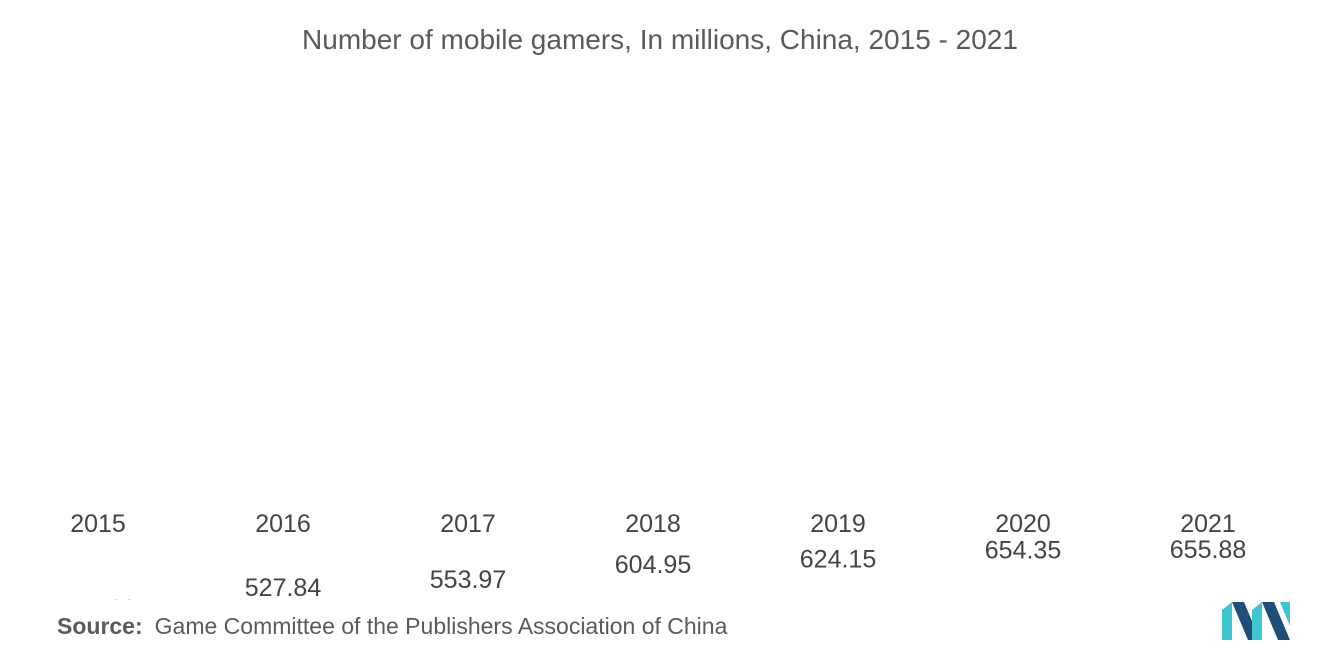  I want to click on x-tick-label-2017: 2017, so click(468, 524).